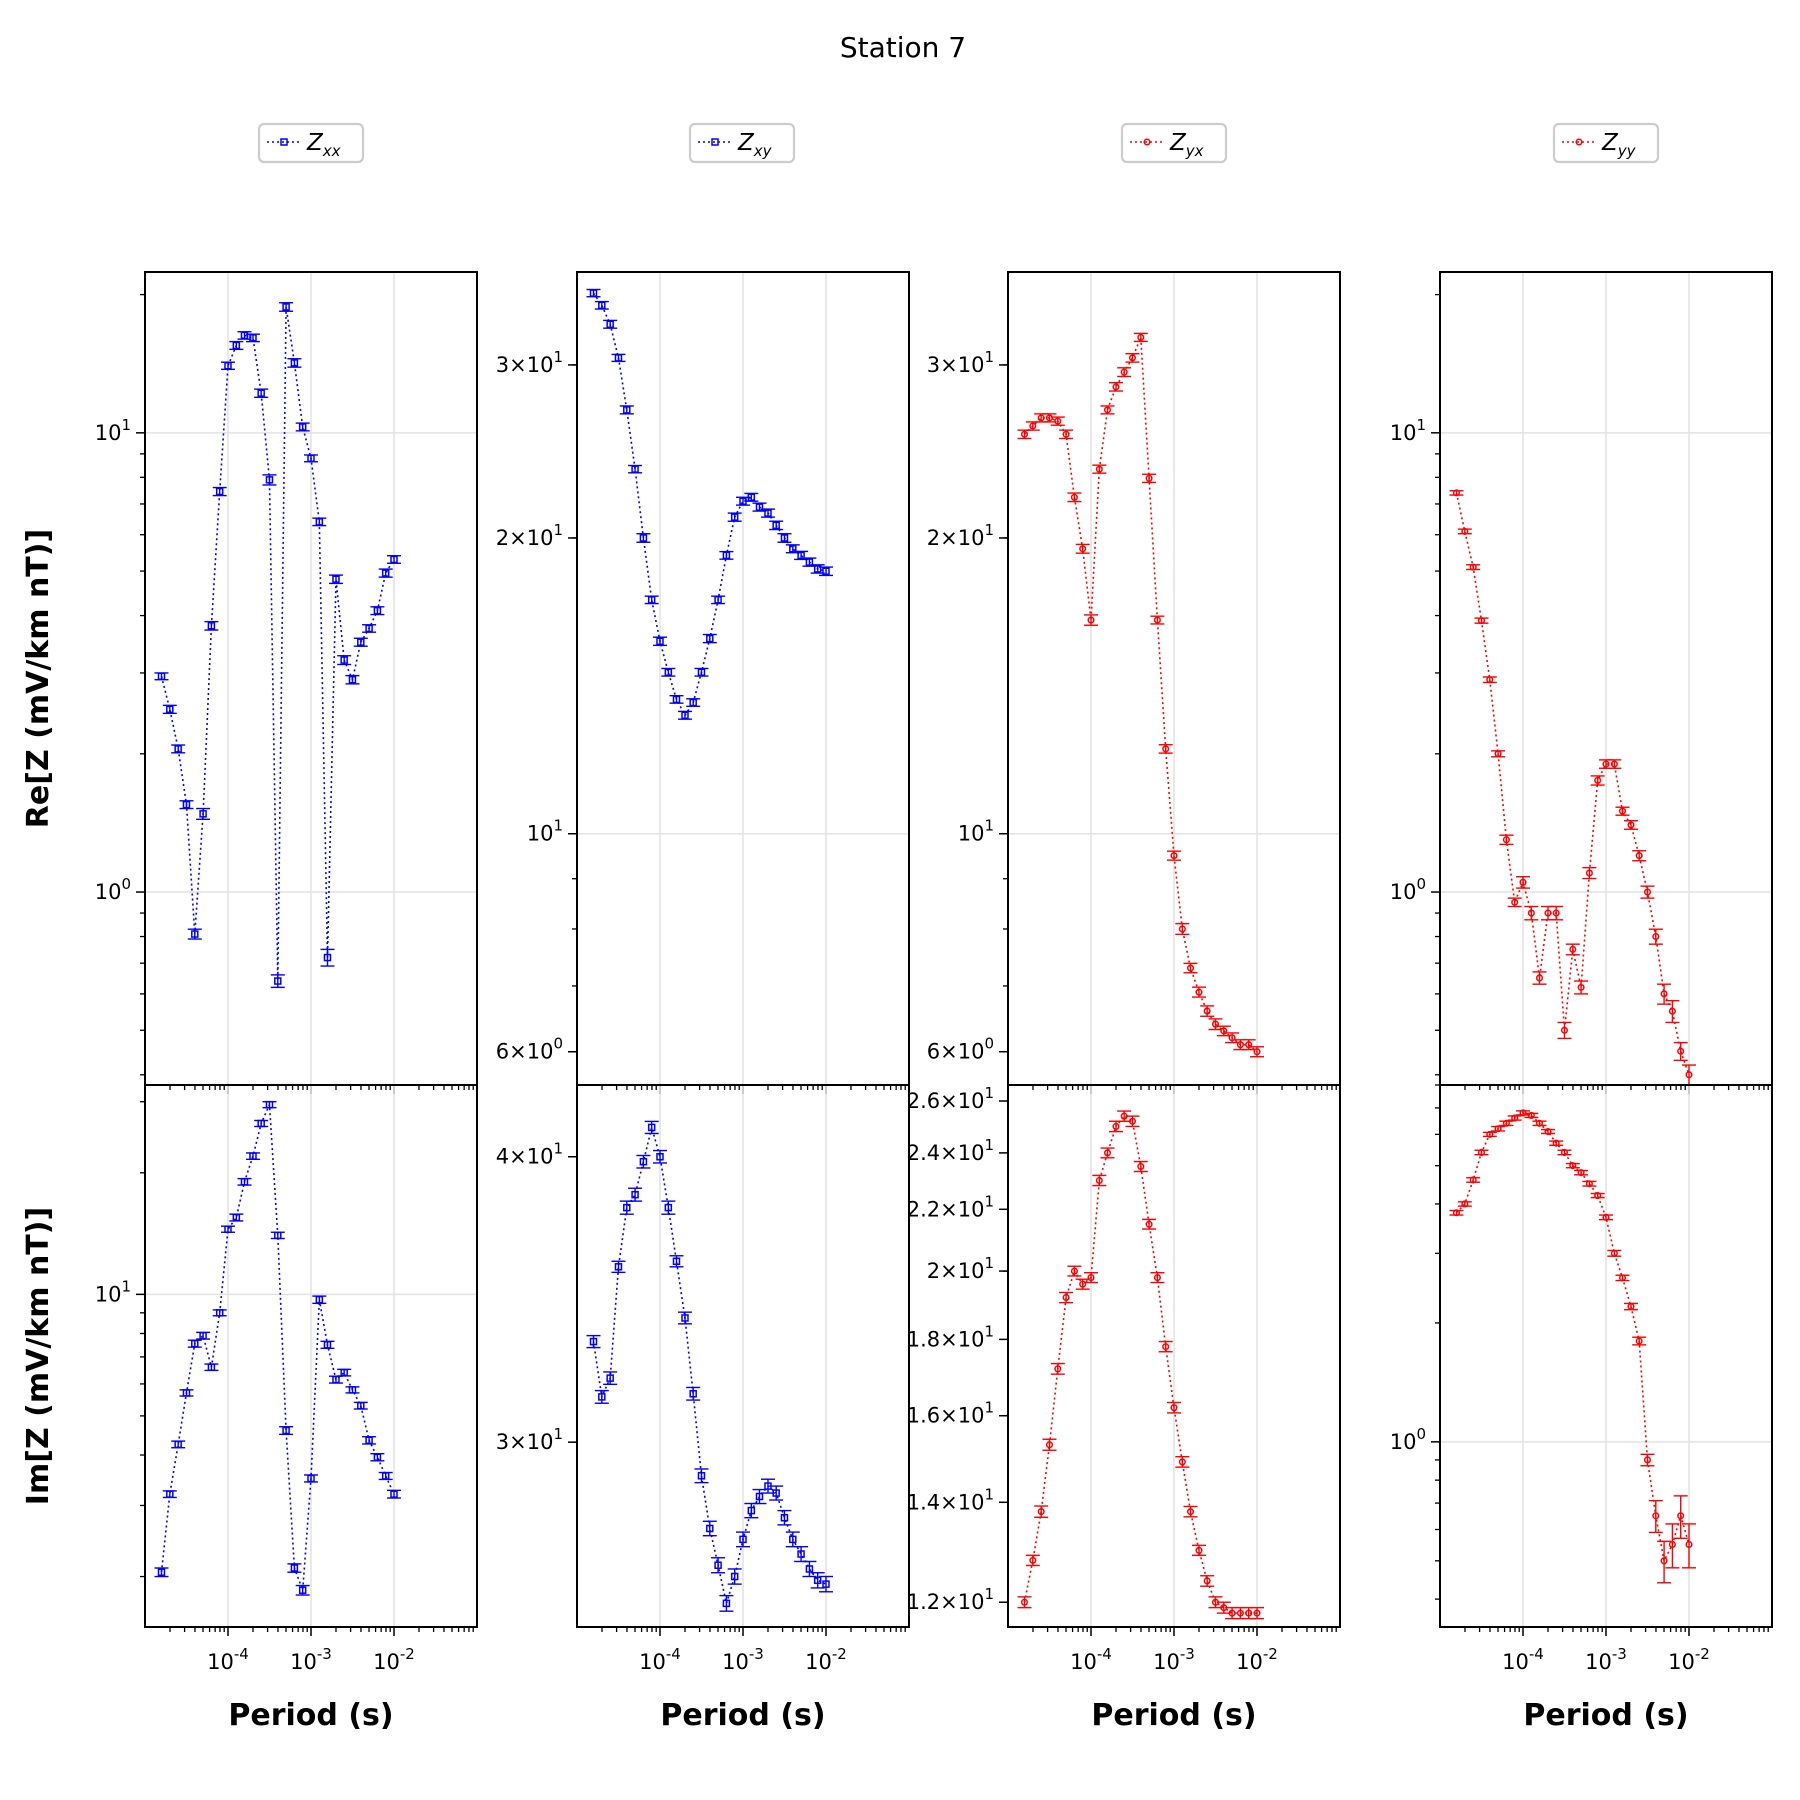  I want to click on series-yy-real, so click(1572, 787).